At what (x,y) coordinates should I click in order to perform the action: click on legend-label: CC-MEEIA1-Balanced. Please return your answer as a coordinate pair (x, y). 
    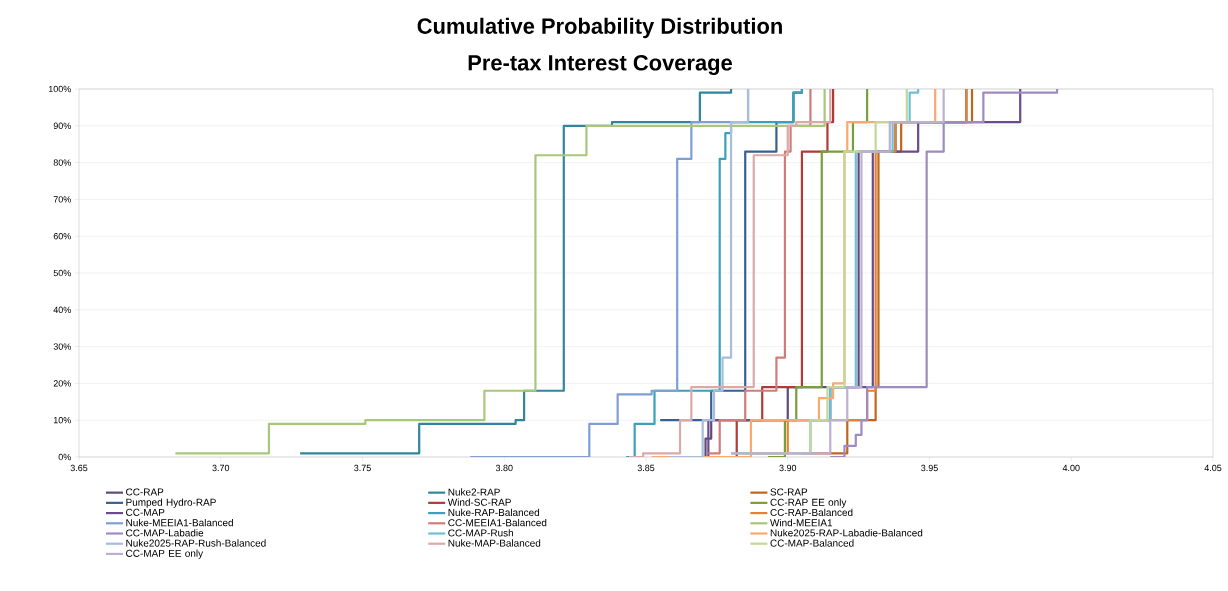
    Looking at the image, I should click on (497, 522).